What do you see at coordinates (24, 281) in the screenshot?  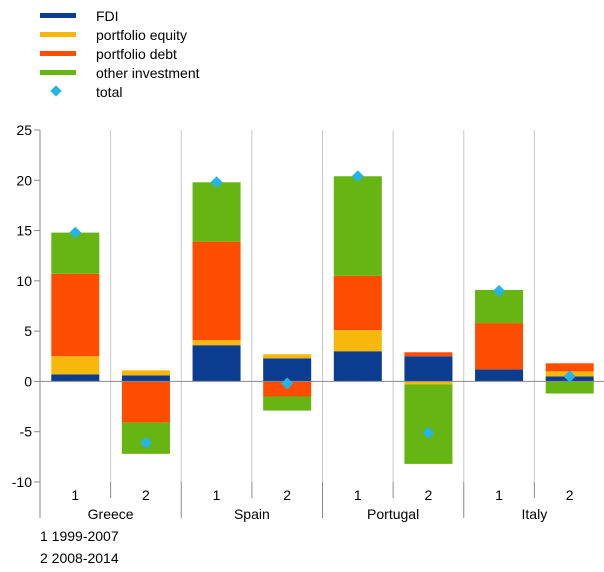 I see `y-tick-label: 10` at bounding box center [24, 281].